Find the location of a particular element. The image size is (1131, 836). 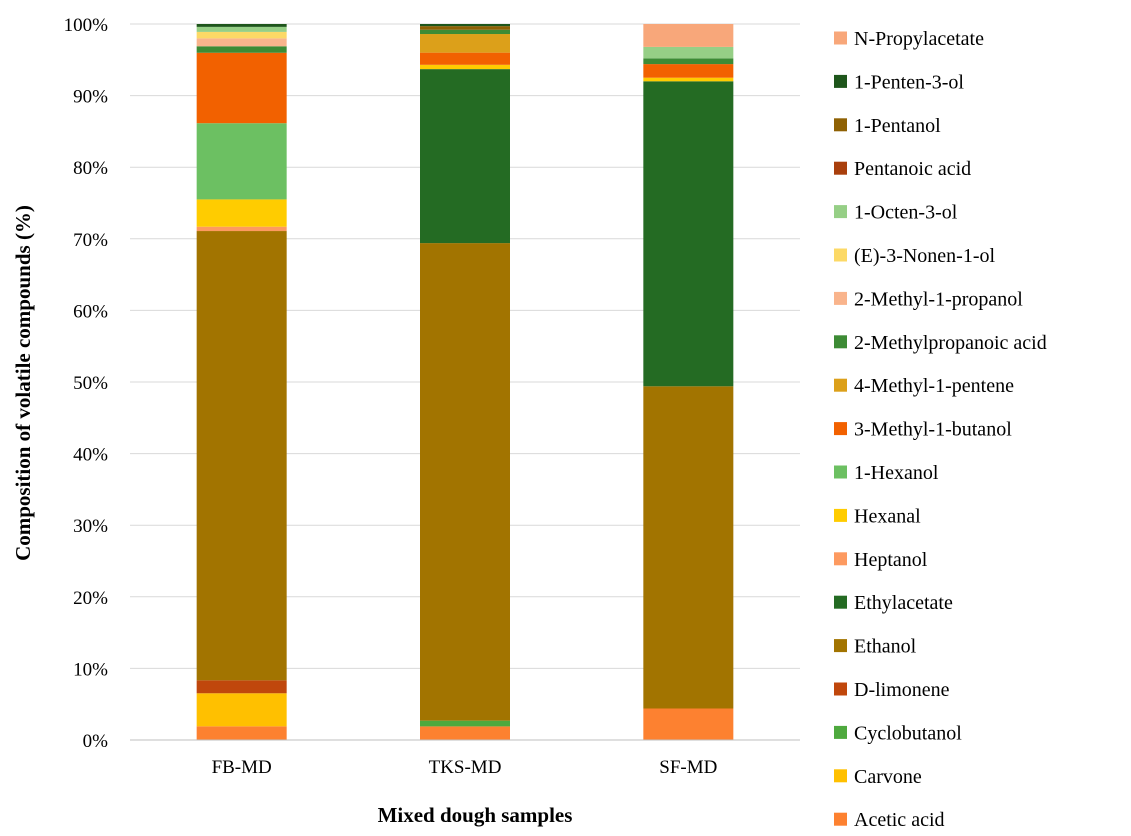

y-axis-tick-labels: 0% 10% 20% 30% 40% 50% 60% 70% 80% 90% 100% is located at coordinates (86, 383).